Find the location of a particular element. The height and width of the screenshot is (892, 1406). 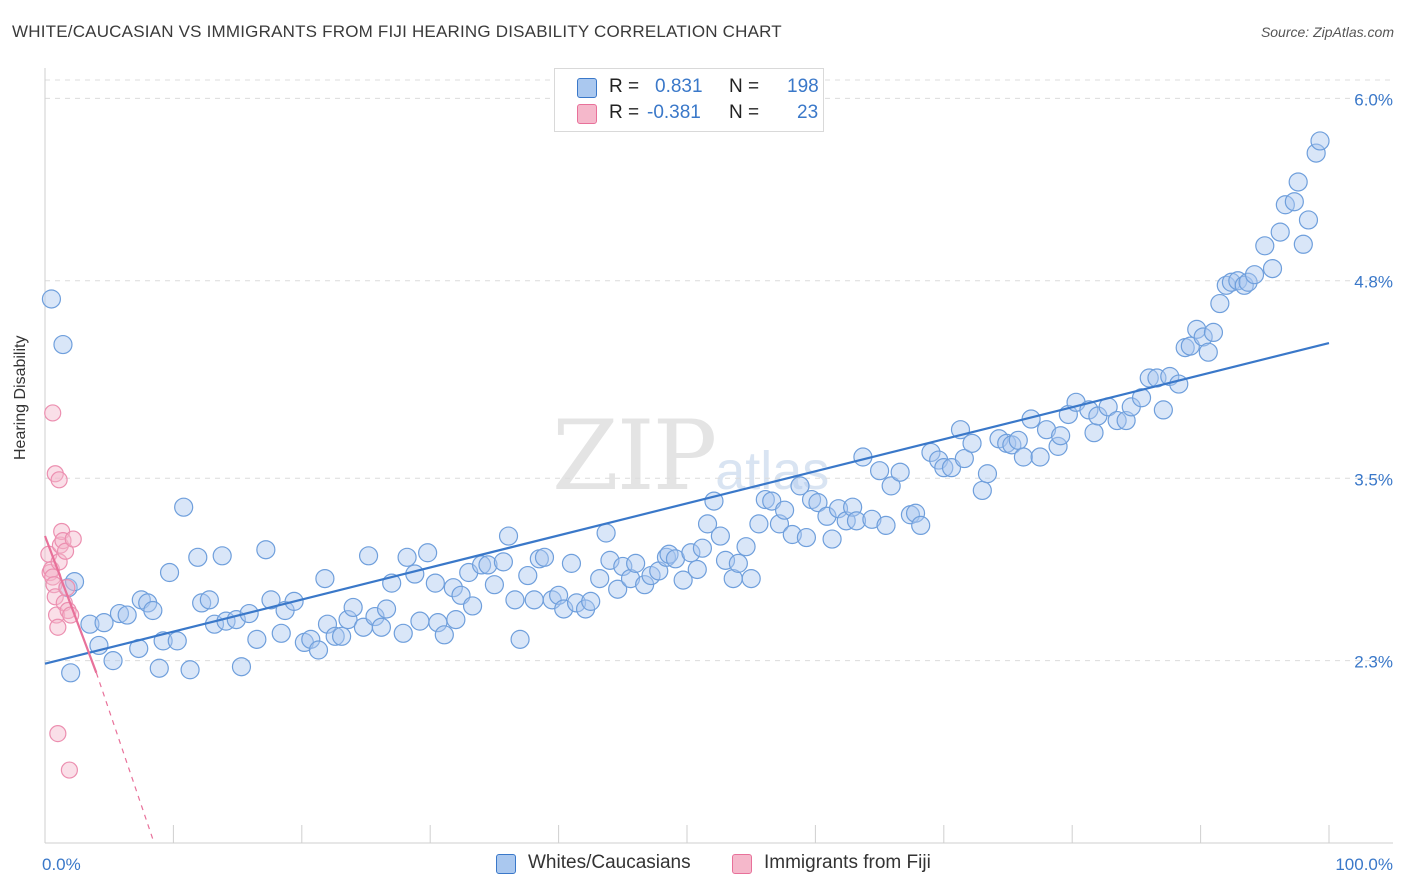

source-credit: Source: ZipAtlas.com is located at coordinates (1327, 32).